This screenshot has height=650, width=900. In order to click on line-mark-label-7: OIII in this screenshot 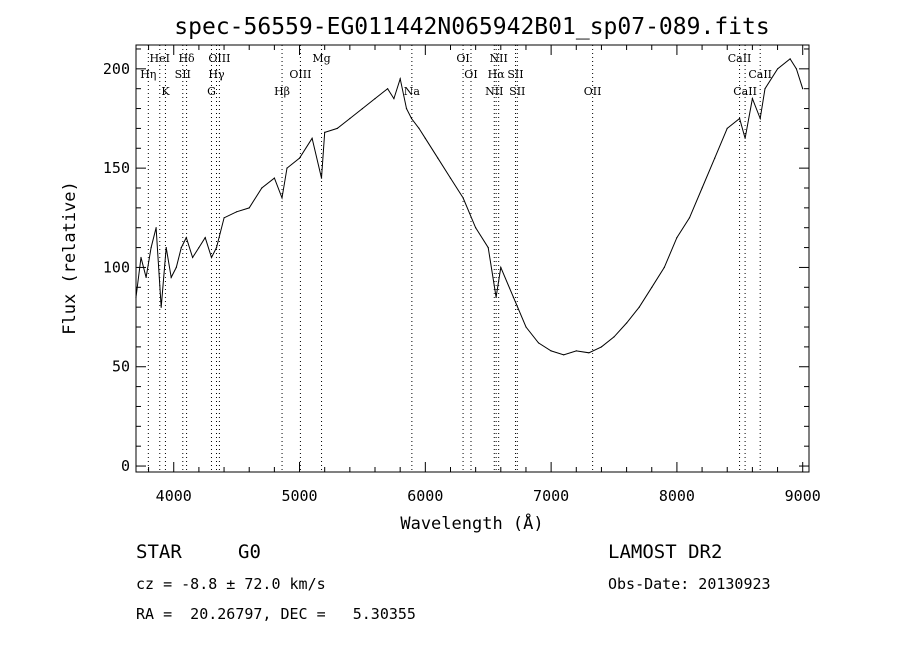, I will do `click(219, 58)`.